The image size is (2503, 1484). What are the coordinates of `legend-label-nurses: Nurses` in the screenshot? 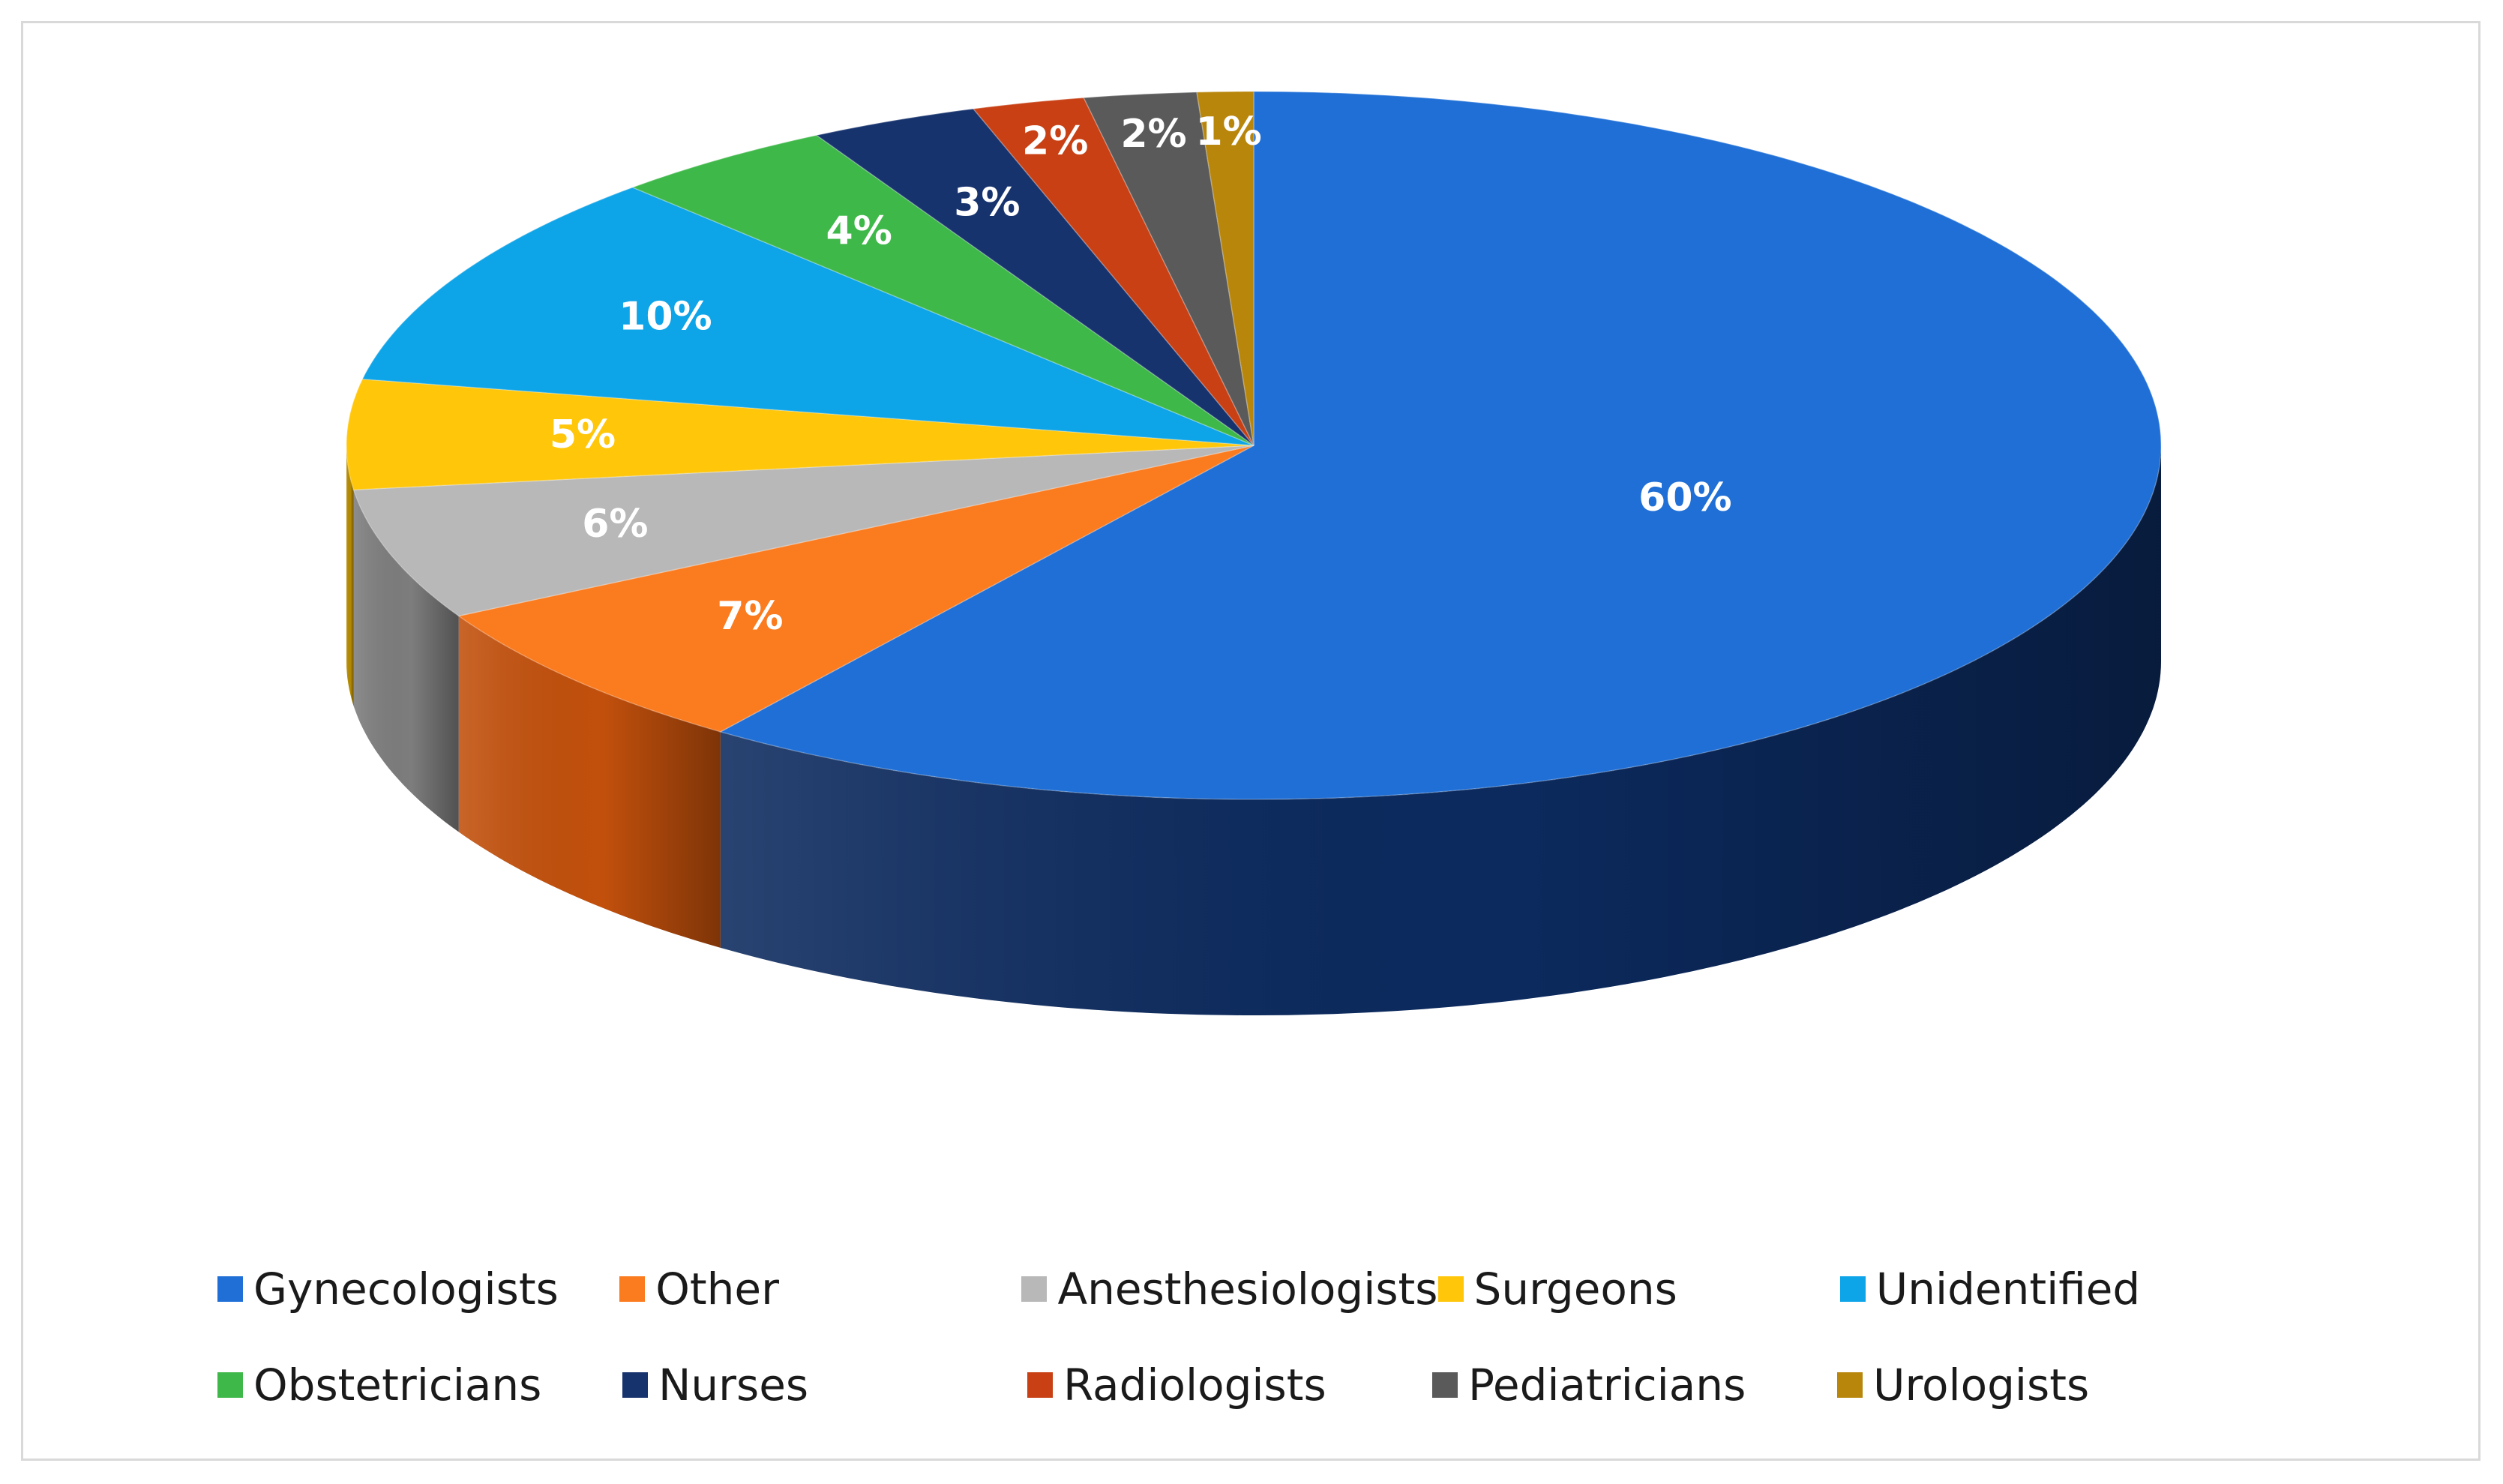 It's located at (733, 1385).